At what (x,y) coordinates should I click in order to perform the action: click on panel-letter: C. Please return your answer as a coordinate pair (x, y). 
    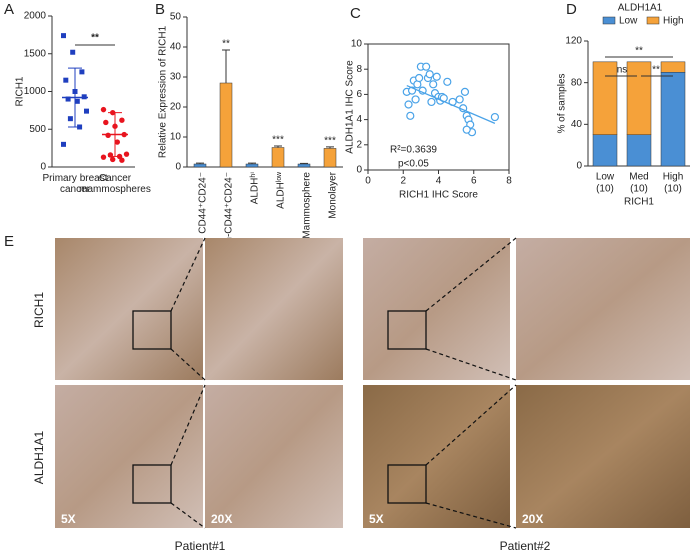
    Looking at the image, I should click on (355, 13).